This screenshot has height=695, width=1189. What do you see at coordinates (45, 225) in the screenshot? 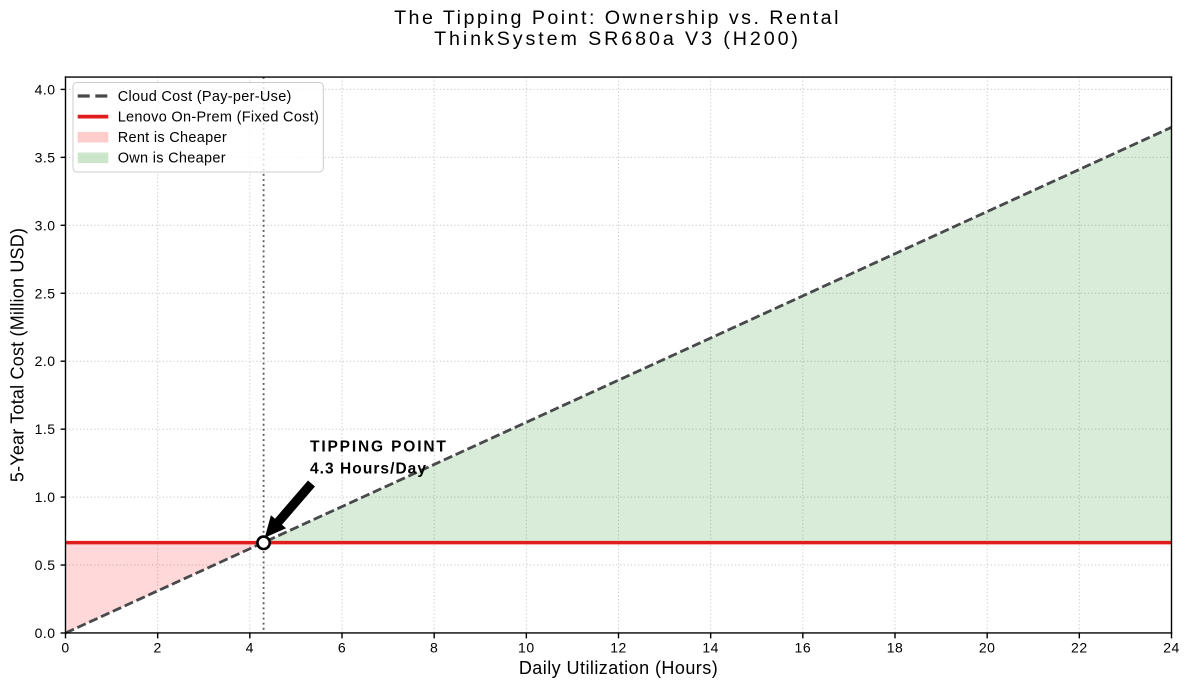
I see `svg-text: 3.0` at bounding box center [45, 225].